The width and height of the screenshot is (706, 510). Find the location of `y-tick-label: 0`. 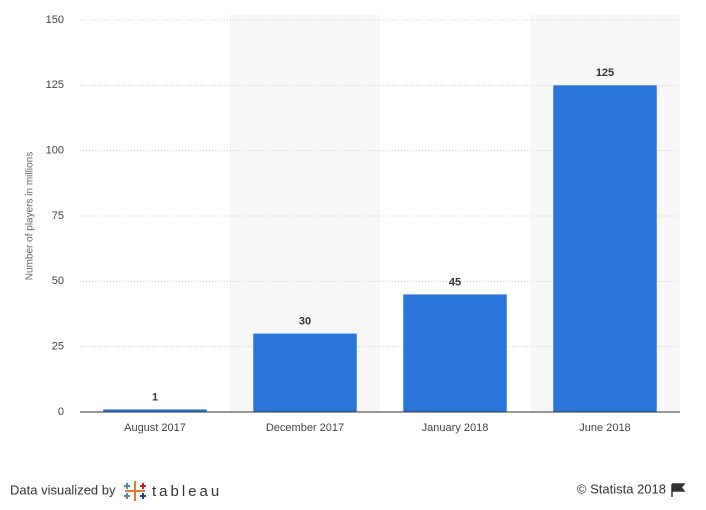

y-tick-label: 0 is located at coordinates (61, 412).